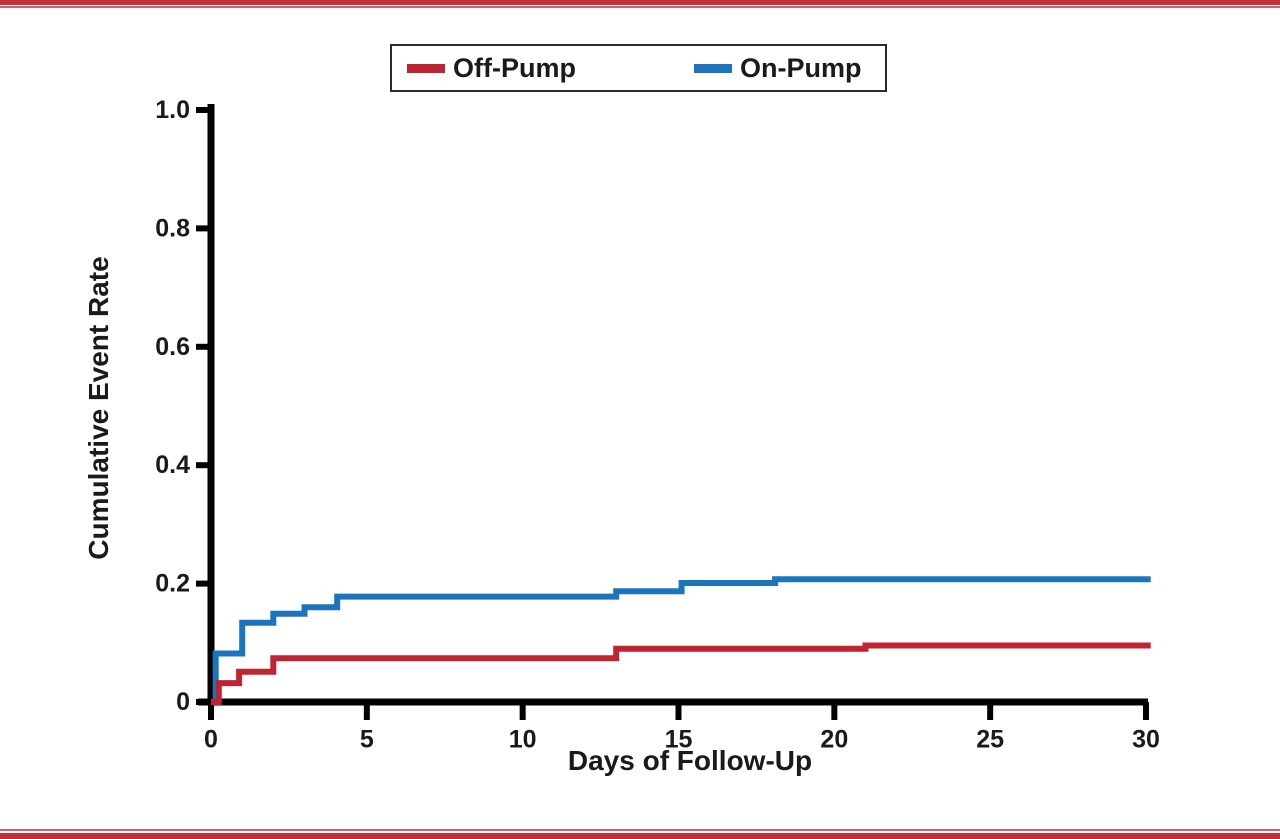 Image resolution: width=1280 pixels, height=839 pixels. Describe the element at coordinates (640, 830) in the screenshot. I see `bottom-red-rule-thin` at that location.